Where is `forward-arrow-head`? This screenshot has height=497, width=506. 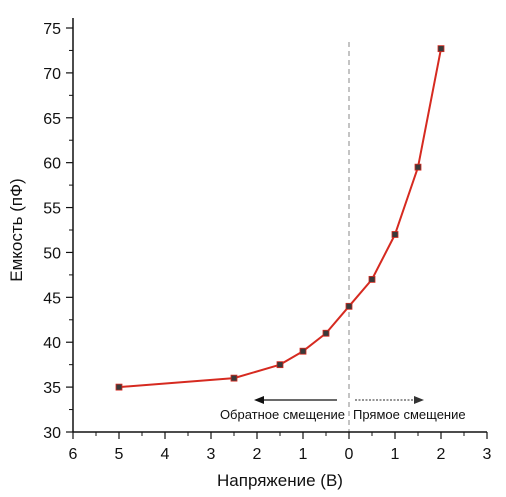 forward-arrow-head is located at coordinates (419, 400).